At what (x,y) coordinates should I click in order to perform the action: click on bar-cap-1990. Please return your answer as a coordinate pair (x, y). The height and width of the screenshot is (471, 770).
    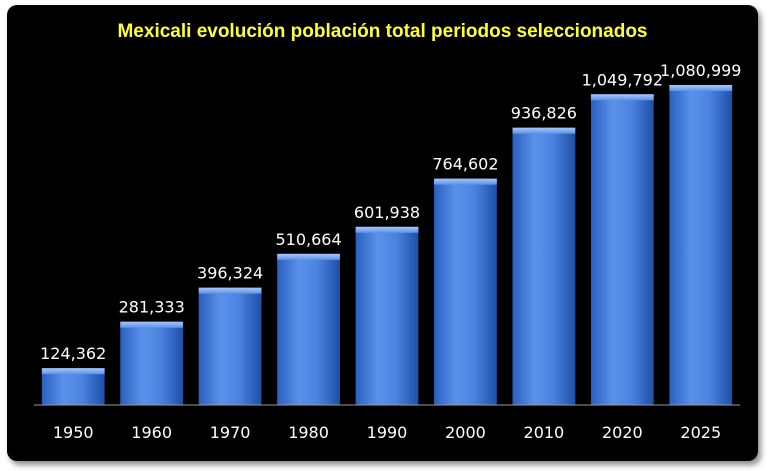
    Looking at the image, I should click on (387, 229).